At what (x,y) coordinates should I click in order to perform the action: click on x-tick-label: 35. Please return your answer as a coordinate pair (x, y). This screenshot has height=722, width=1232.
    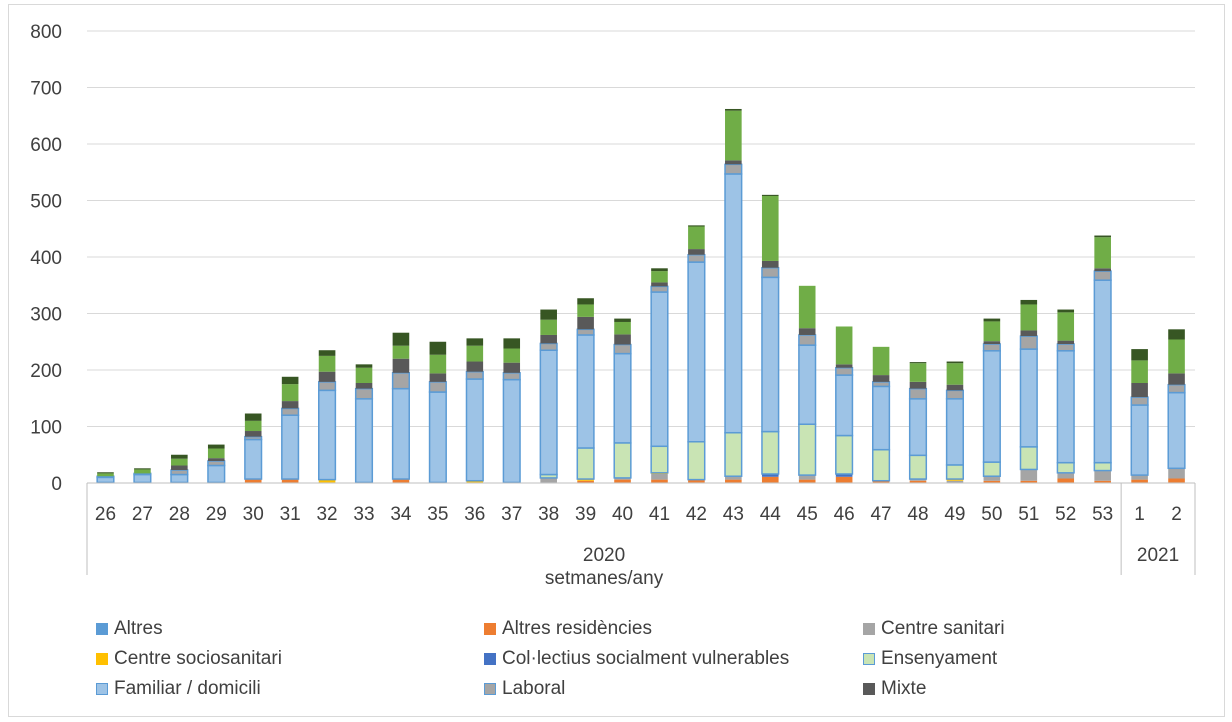
    Looking at the image, I should click on (437, 514).